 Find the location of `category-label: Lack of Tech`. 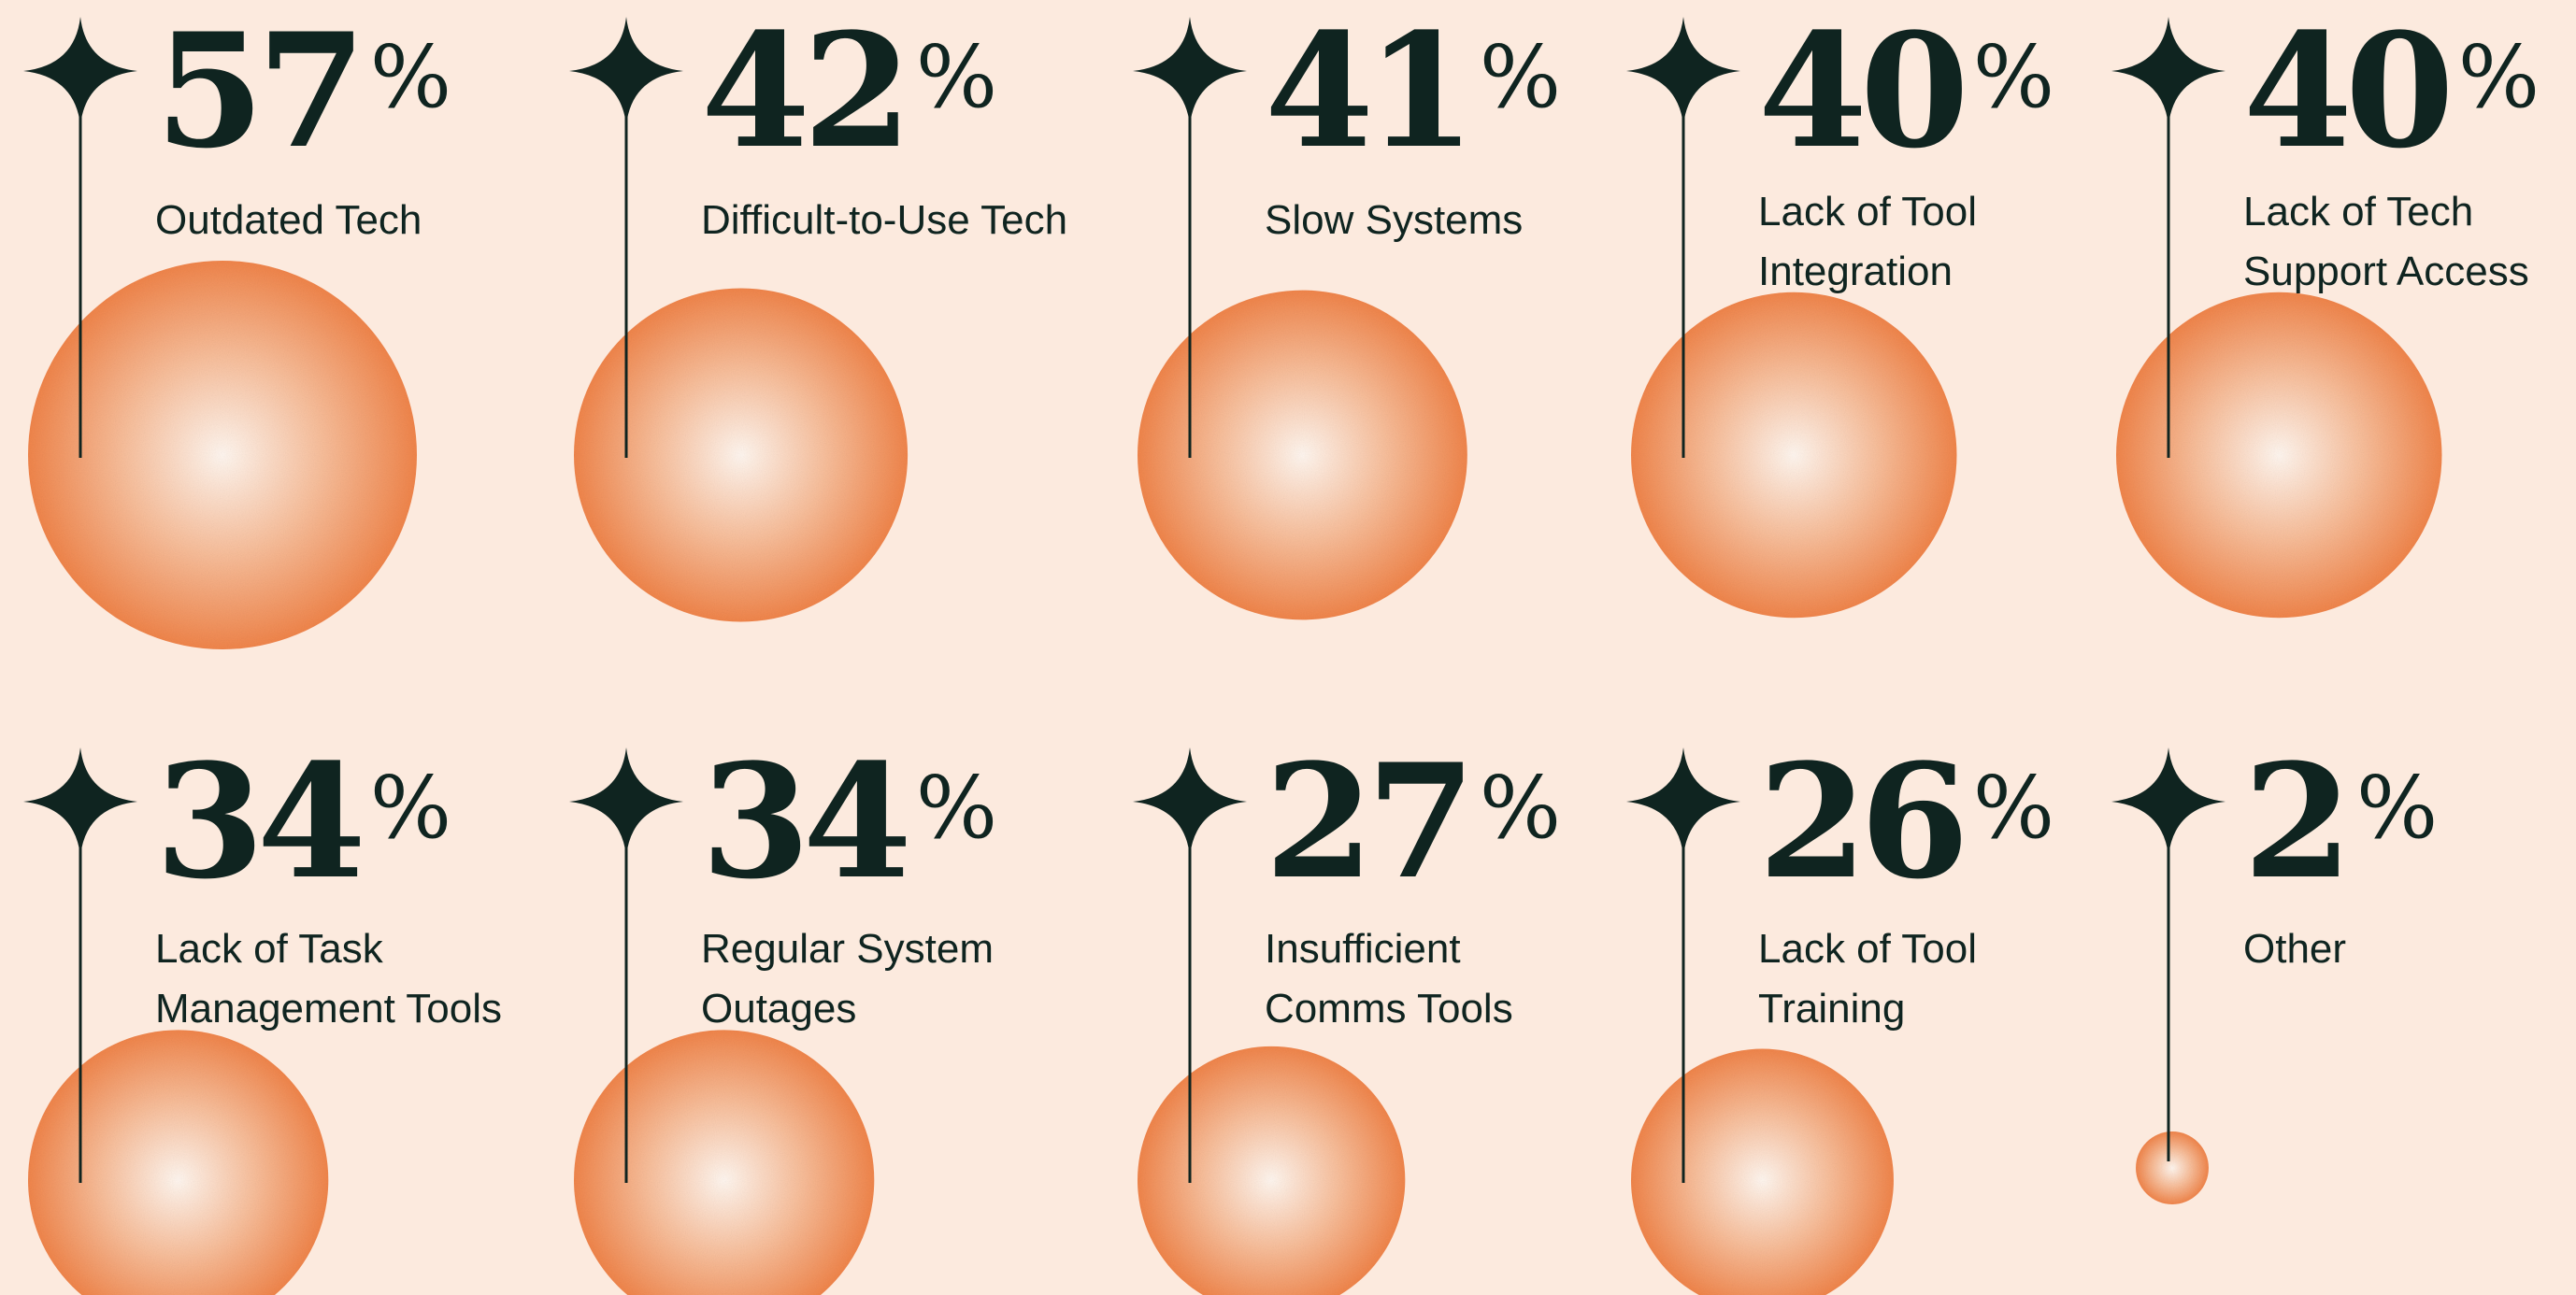

category-label: Lack of Tech is located at coordinates (2358, 212).